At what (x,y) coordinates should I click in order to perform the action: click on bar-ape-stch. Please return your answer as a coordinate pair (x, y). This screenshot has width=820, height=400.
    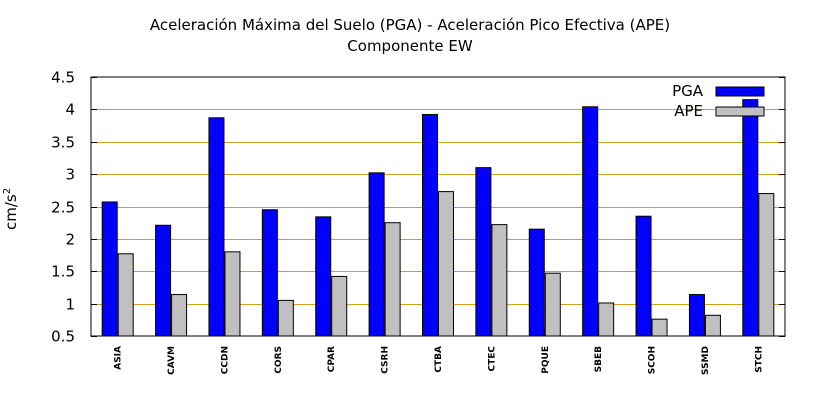
    Looking at the image, I should click on (766, 265).